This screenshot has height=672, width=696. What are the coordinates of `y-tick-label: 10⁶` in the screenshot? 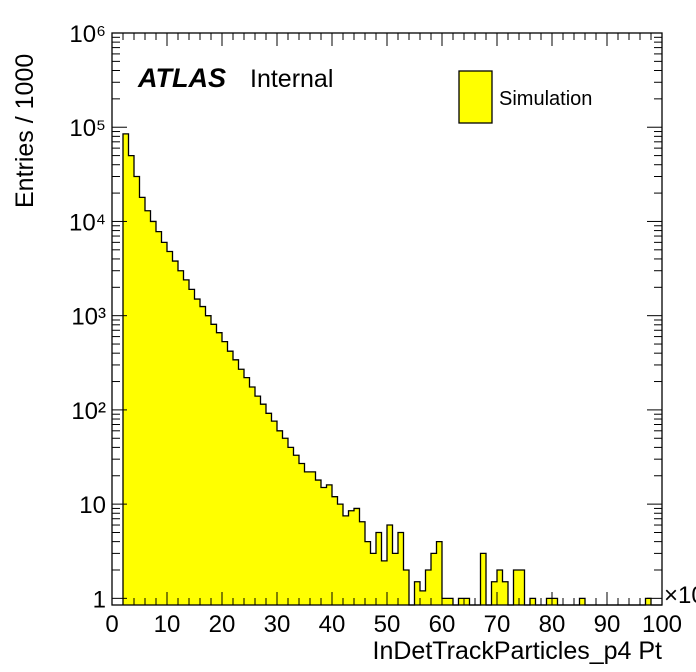 It's located at (87, 34).